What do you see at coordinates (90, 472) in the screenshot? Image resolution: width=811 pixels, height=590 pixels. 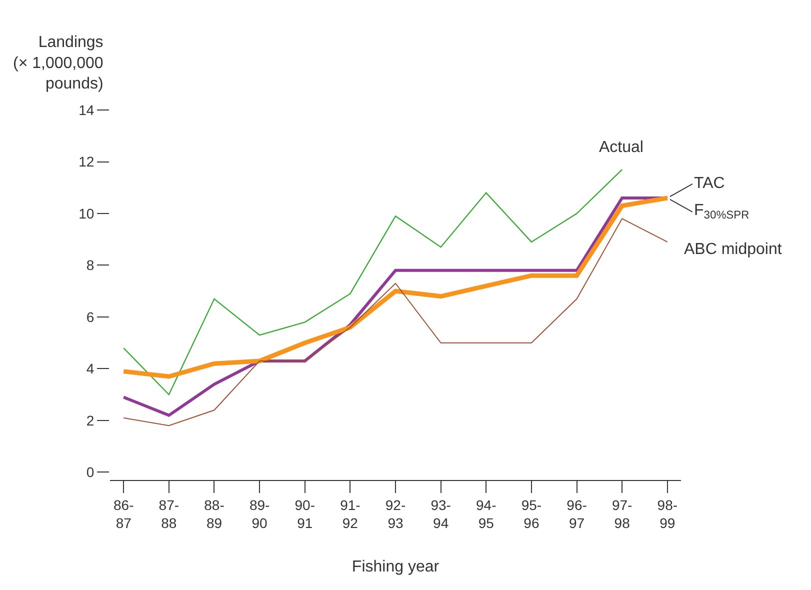 I see `y-tick-label: 0` at bounding box center [90, 472].